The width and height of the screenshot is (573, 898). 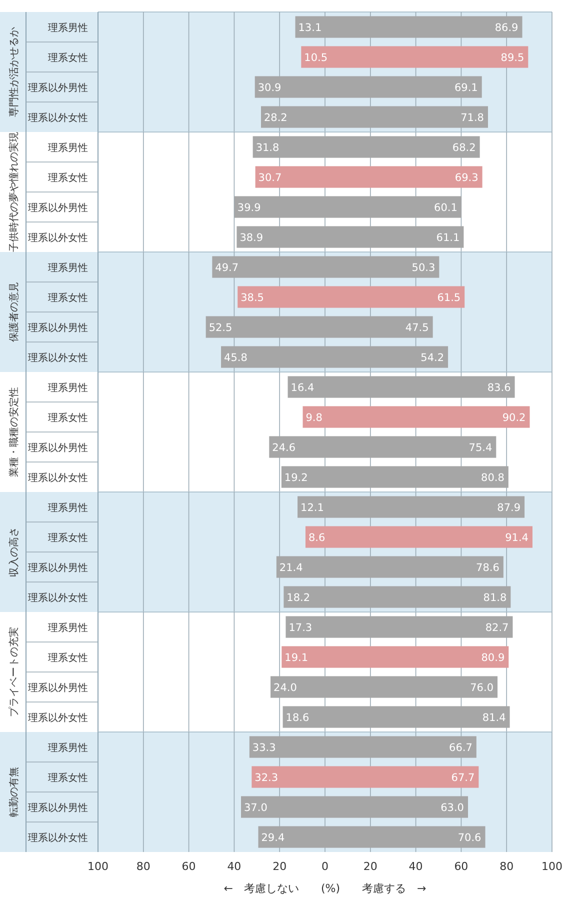 I want to click on data-label: 86.9, so click(x=506, y=28).